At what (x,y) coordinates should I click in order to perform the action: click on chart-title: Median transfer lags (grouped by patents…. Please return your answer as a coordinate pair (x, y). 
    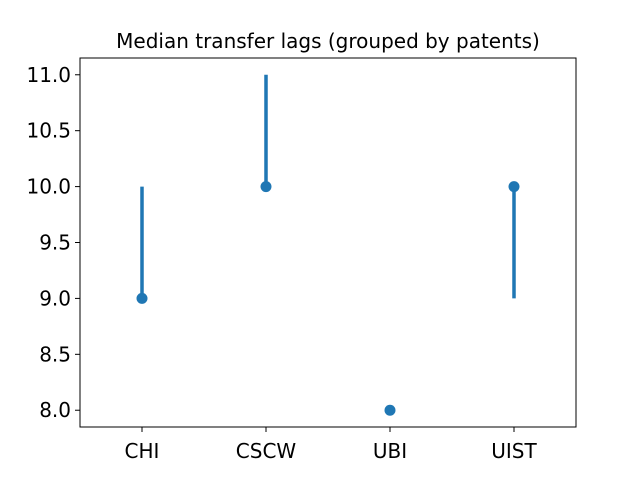
    Looking at the image, I should click on (328, 41).